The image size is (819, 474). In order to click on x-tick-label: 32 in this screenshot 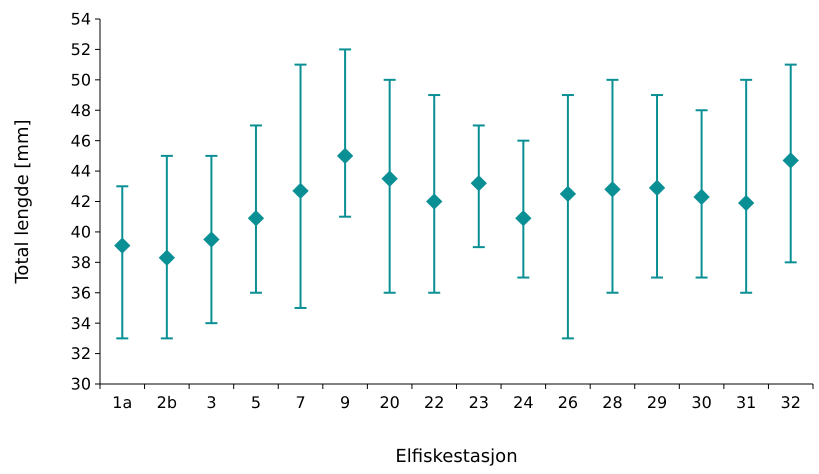, I will do `click(790, 402)`.